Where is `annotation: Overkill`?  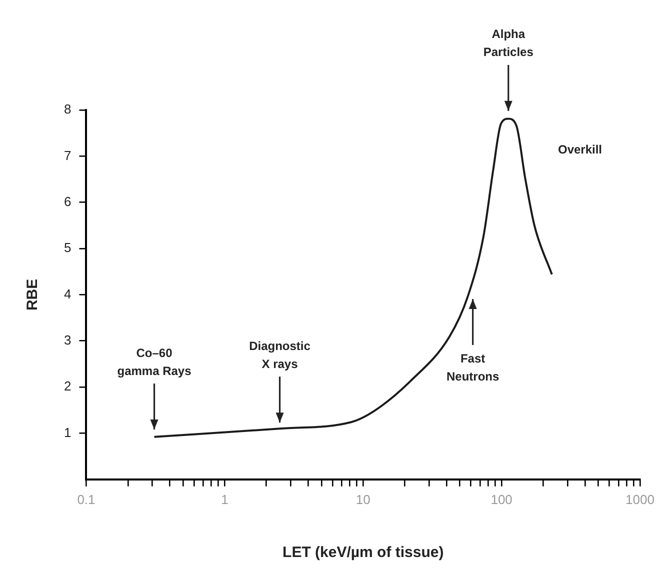
annotation: Overkill is located at coordinates (580, 149).